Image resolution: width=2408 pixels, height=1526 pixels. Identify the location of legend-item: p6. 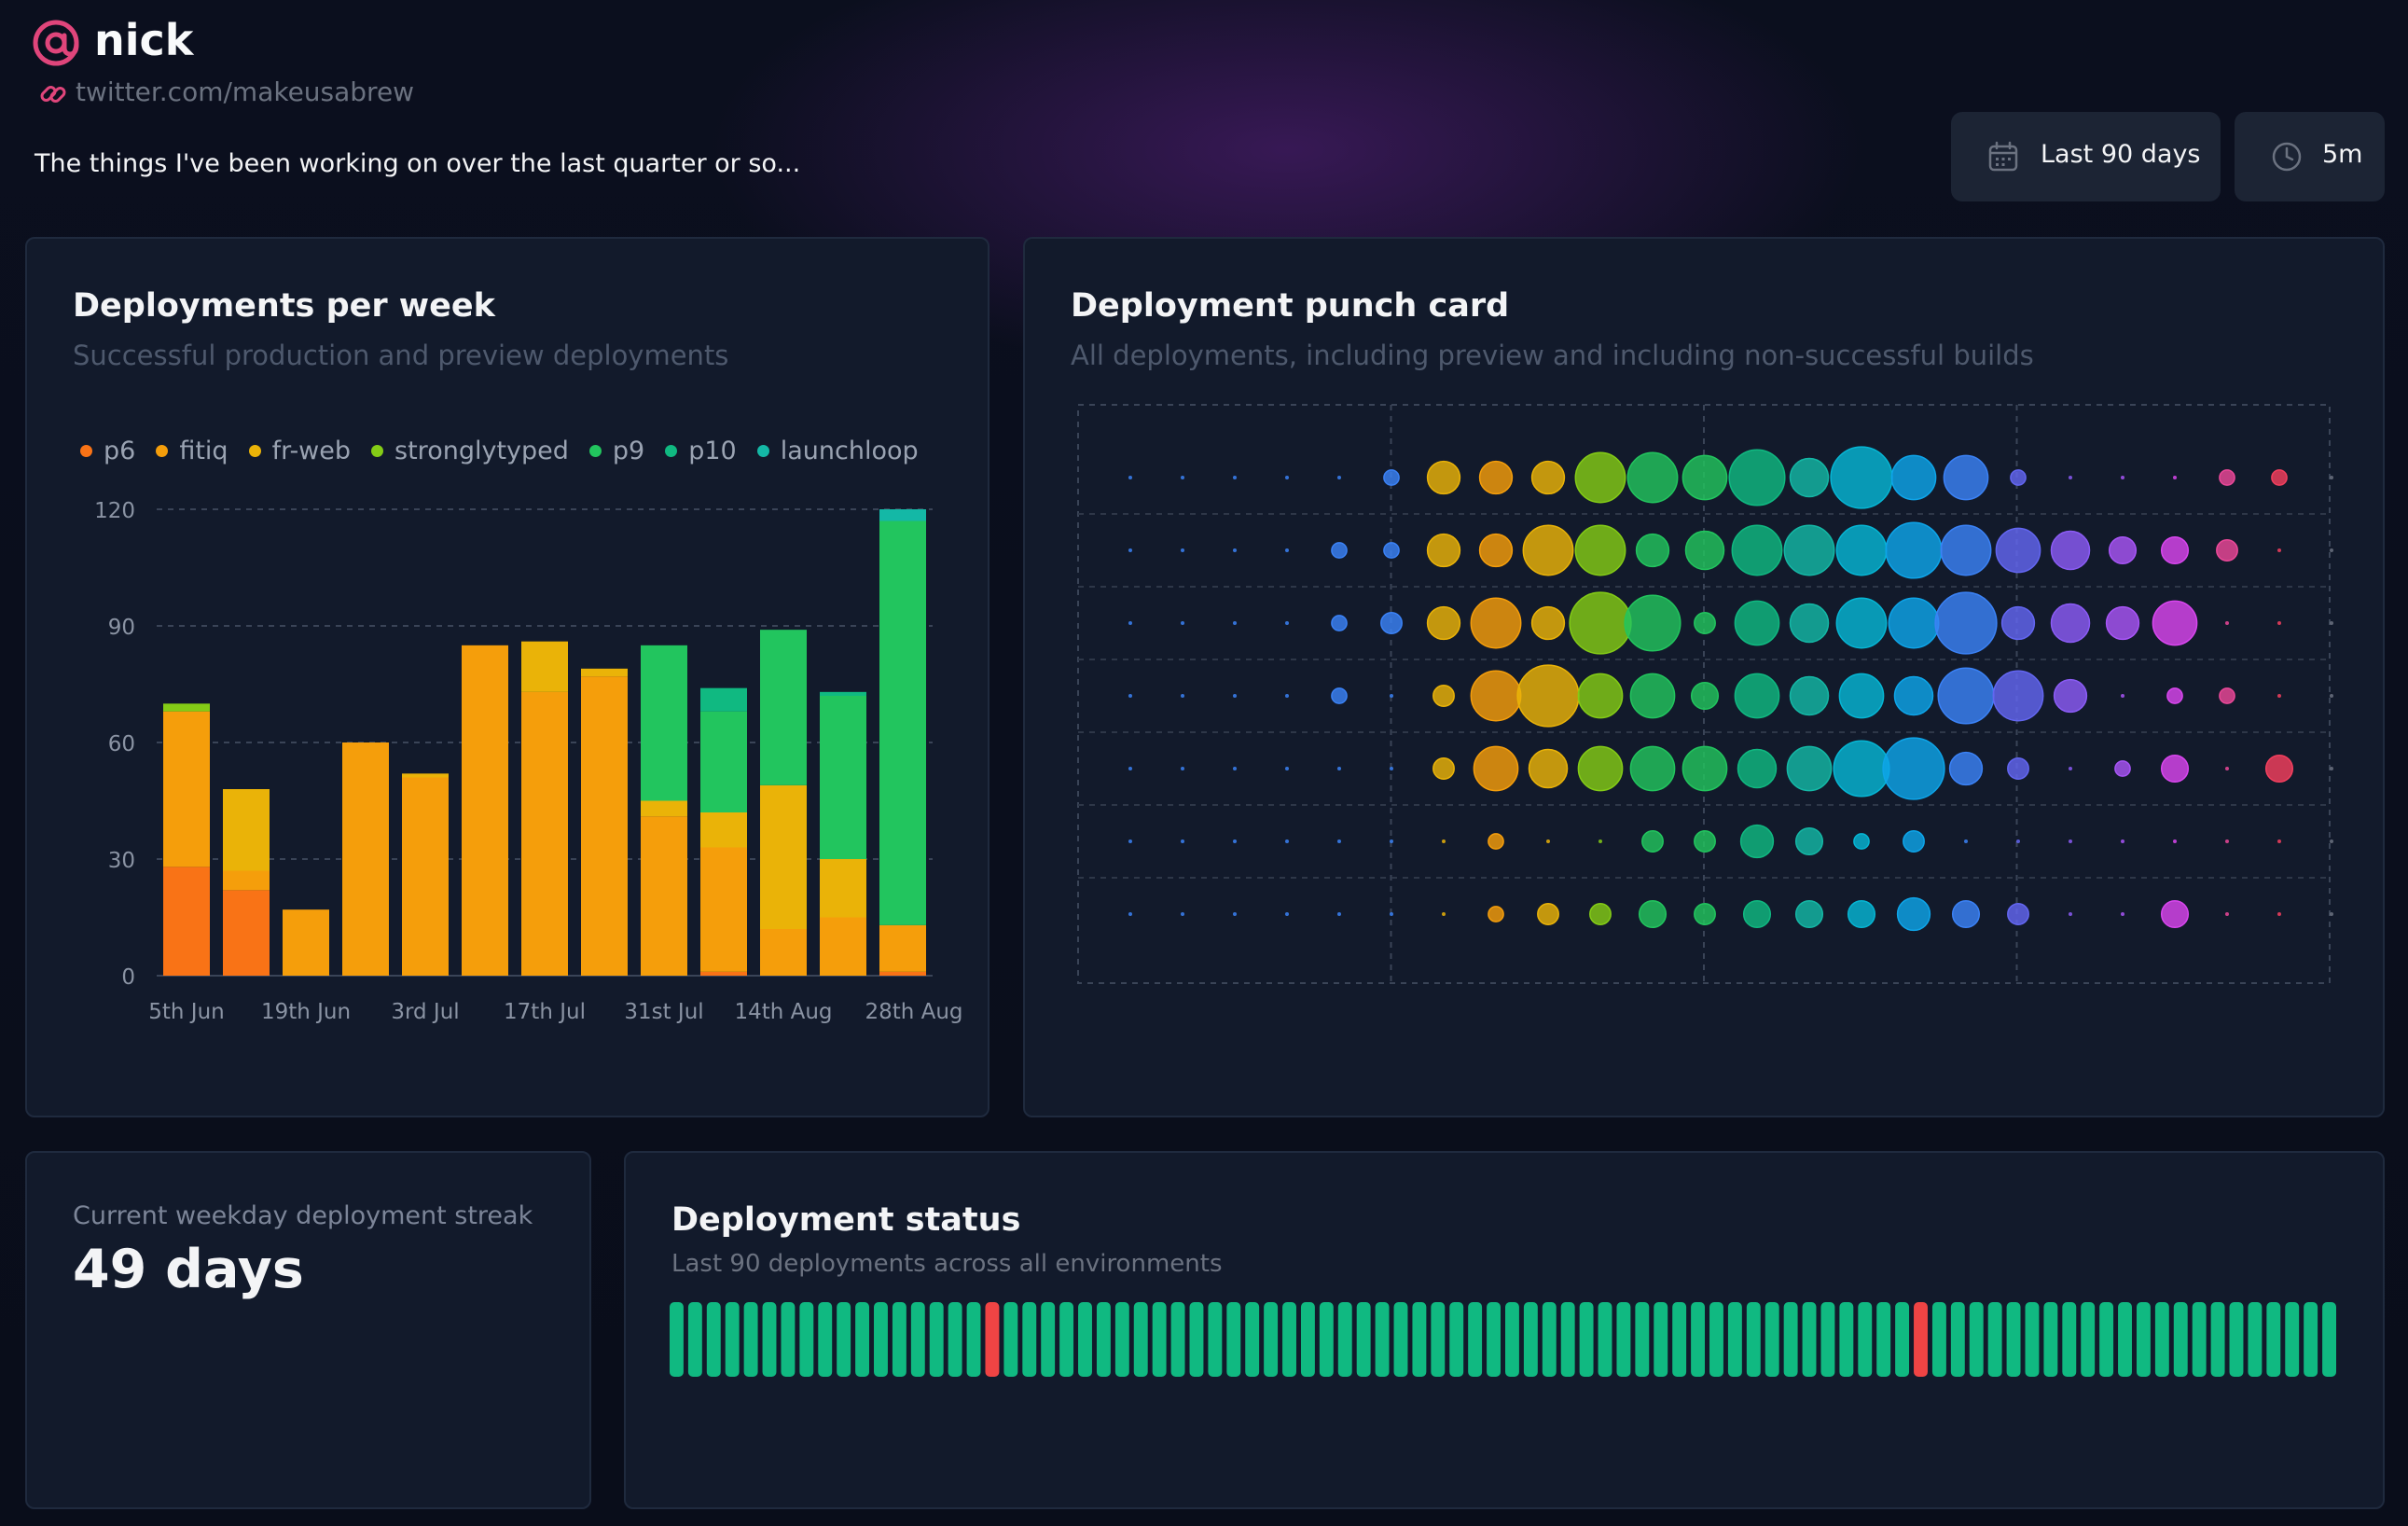
(107, 451).